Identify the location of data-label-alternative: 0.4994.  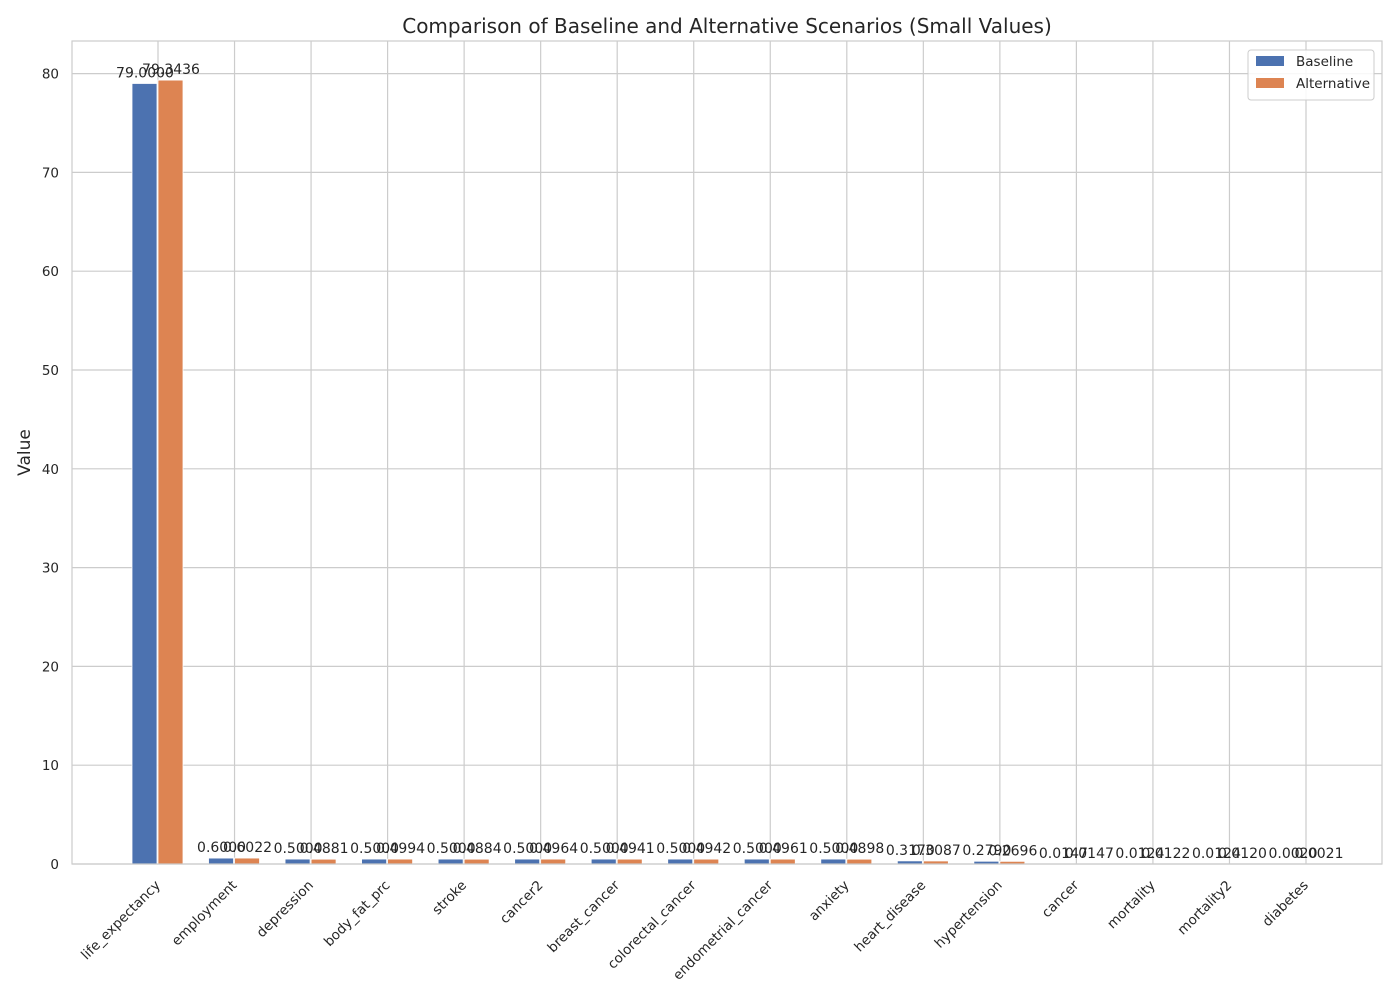
(400, 849).